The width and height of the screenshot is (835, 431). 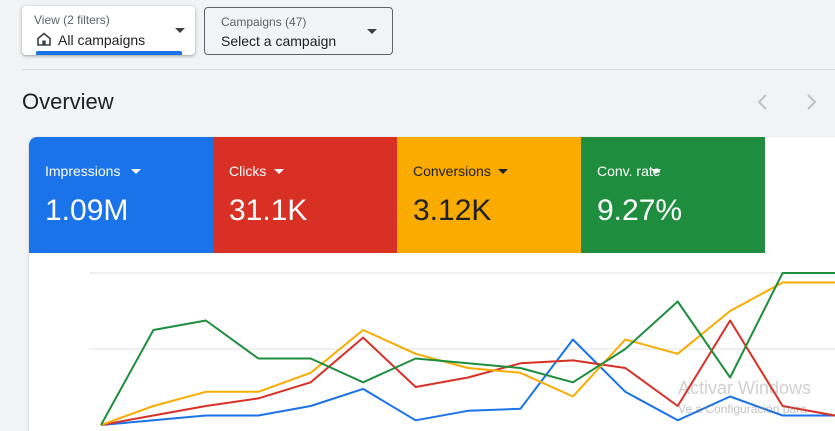 I want to click on campaigns-filter-dropdown: Campaigns (47) Select a campaign, so click(x=298, y=31).